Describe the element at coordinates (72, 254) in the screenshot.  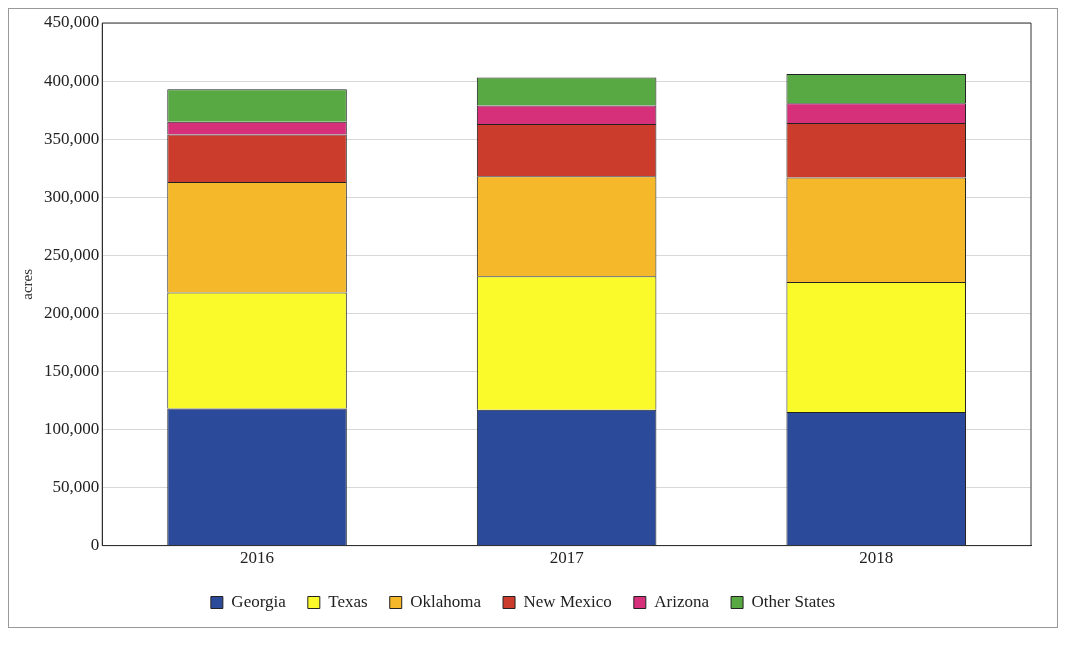
I see `y-tick-label: 250,000` at that location.